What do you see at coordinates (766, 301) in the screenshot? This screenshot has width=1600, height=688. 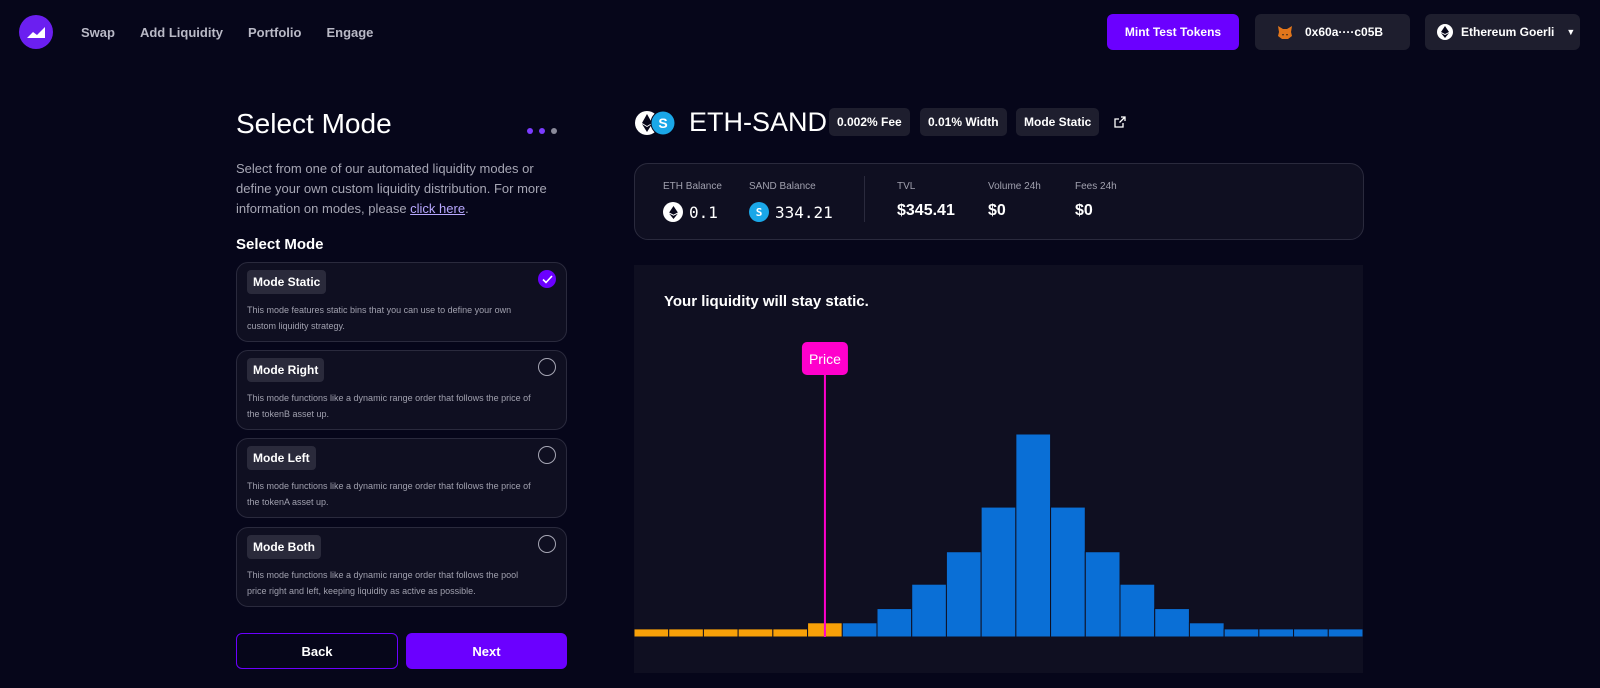 I see `chart-title: Your liquidity will stay static.` at bounding box center [766, 301].